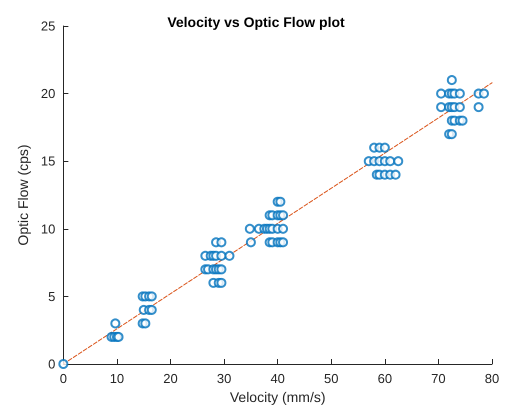  Describe the element at coordinates (277, 378) in the screenshot. I see `x-tick-label: 40` at that location.